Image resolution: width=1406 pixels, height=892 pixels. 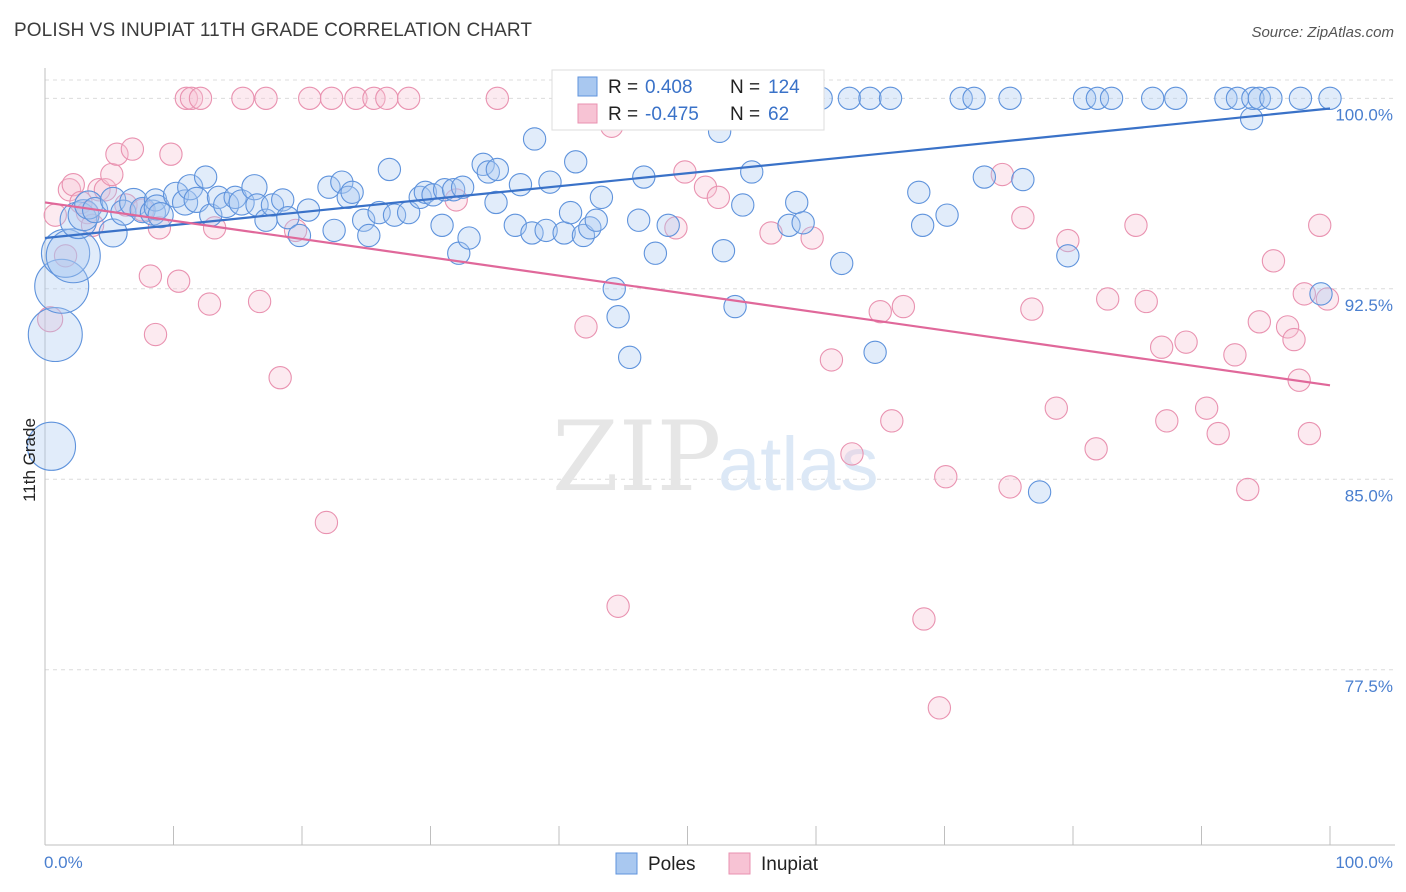 I want to click on bottom-legend-swatch-poles, so click(x=626, y=863).